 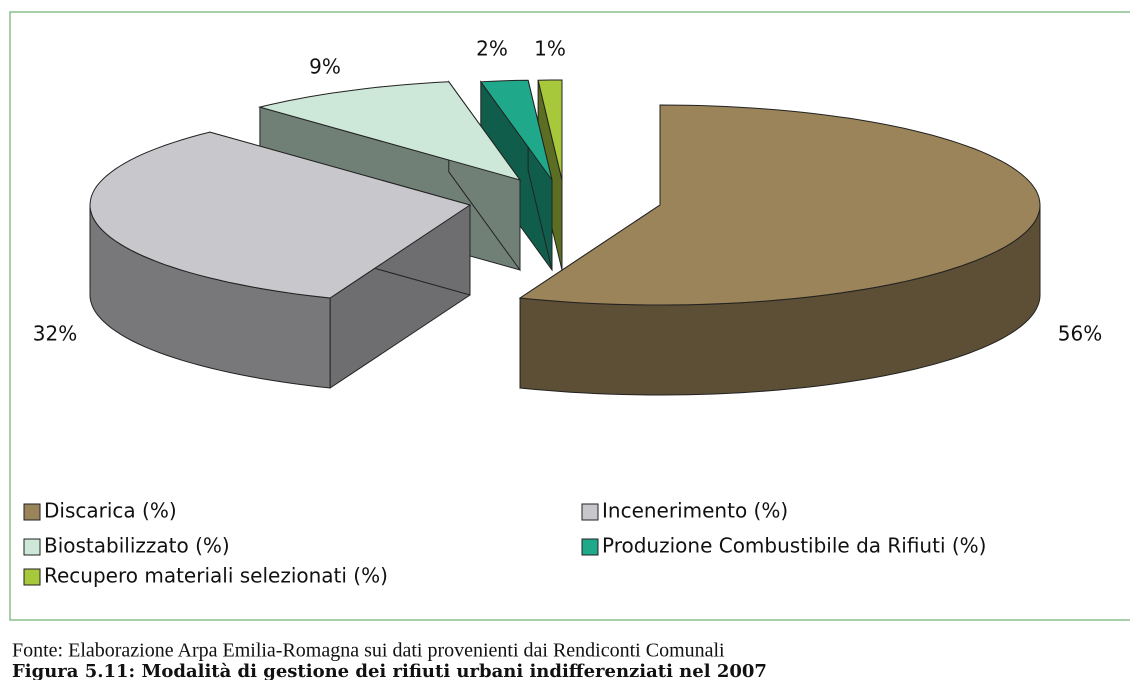 I want to click on slice, so click(x=280, y=260).